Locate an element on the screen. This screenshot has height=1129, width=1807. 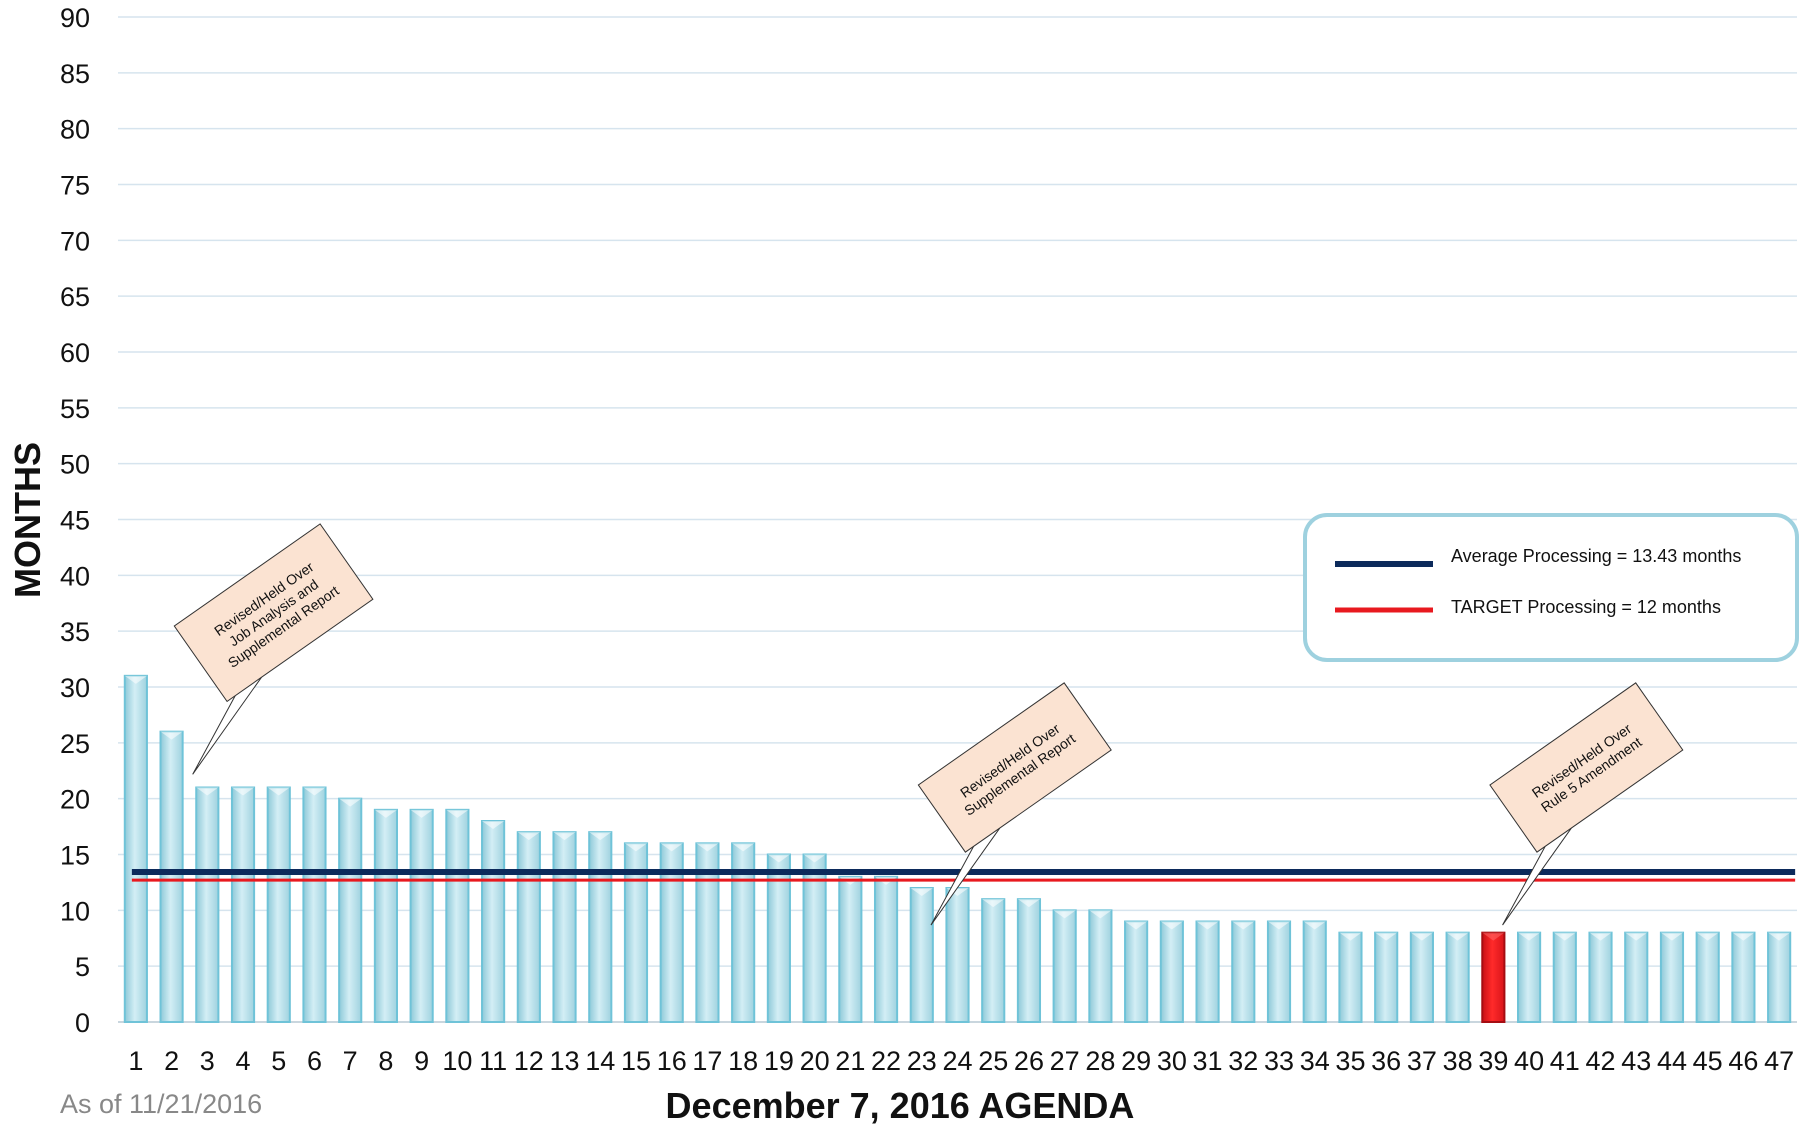
y-tick-label: 55 is located at coordinates (75, 409).